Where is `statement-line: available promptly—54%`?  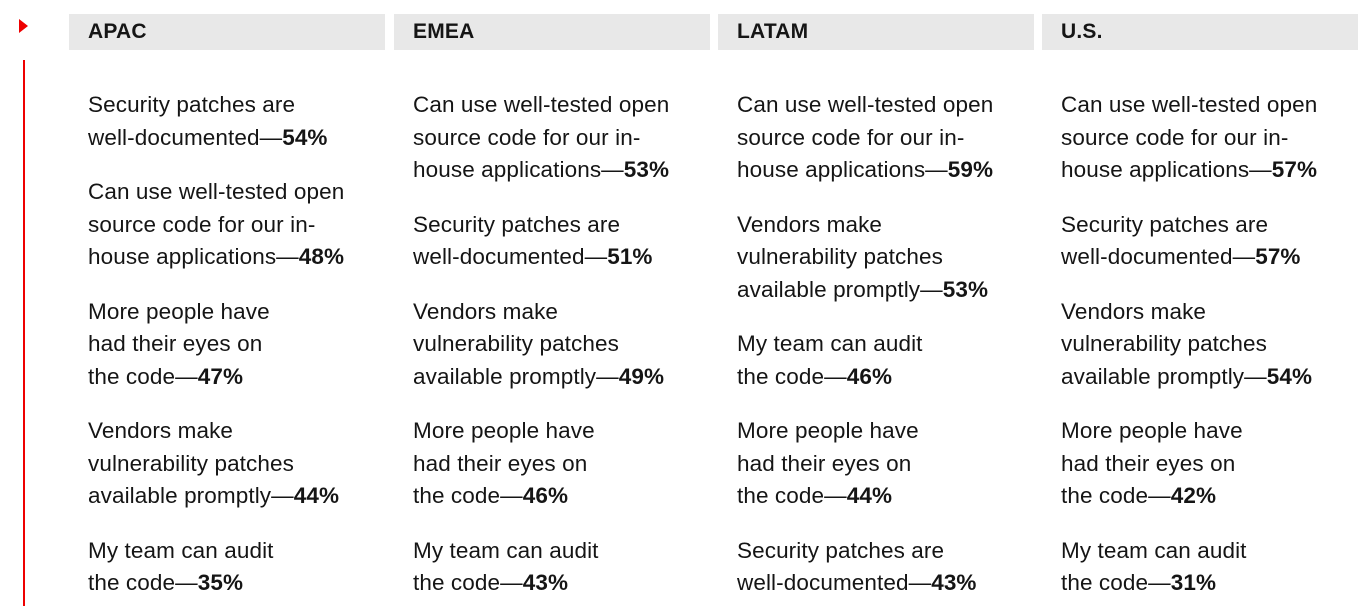 statement-line: available promptly—54% is located at coordinates (1186, 377).